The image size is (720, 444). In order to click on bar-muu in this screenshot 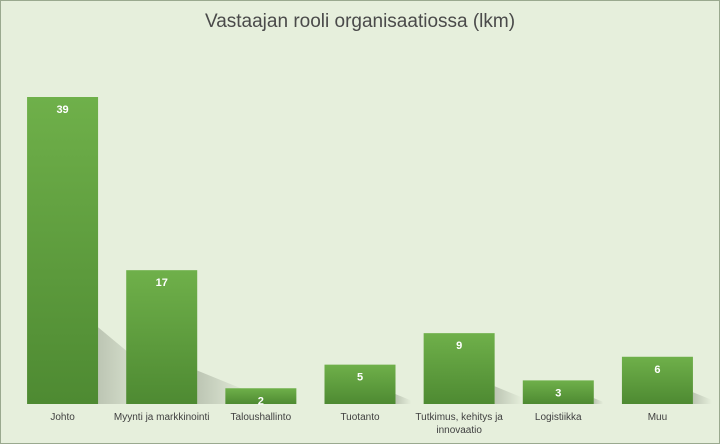, I will do `click(657, 380)`.